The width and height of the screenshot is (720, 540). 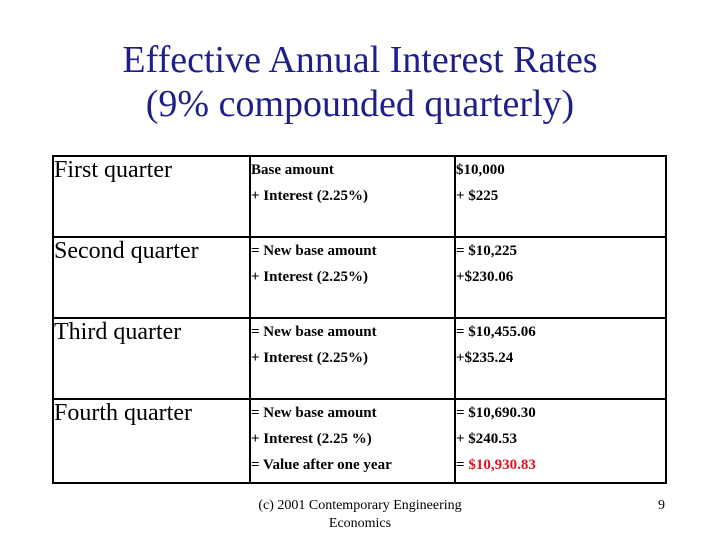 I want to click on final-amount-line: = $10,930.83, so click(x=560, y=465).